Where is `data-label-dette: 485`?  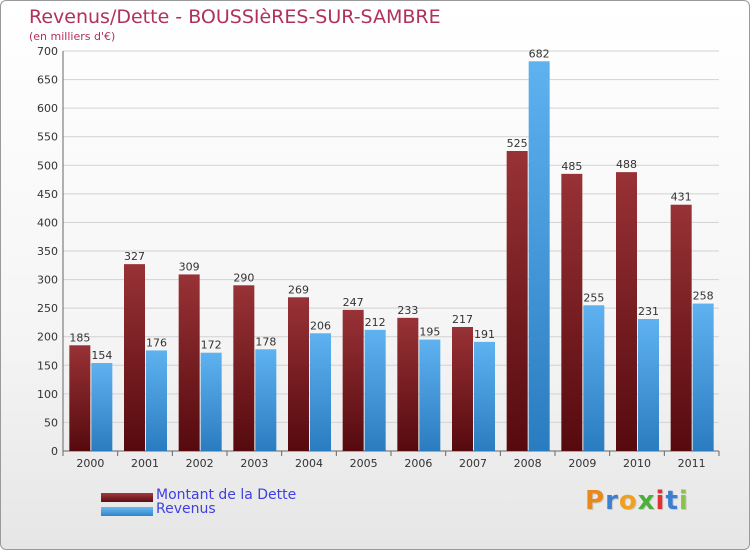
data-label-dette: 485 is located at coordinates (571, 166).